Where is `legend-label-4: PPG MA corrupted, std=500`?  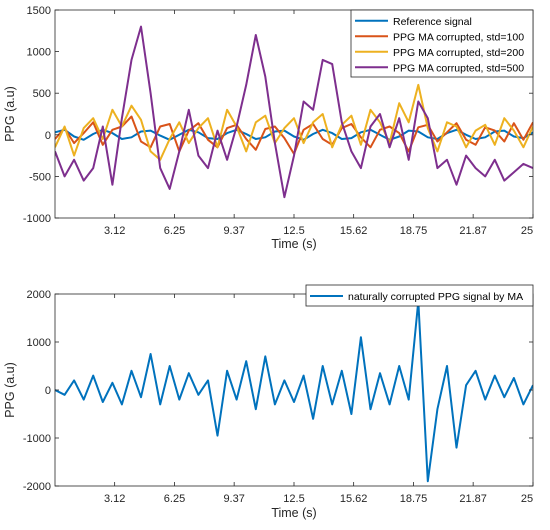 legend-label-4: PPG MA corrupted, std=500 is located at coordinates (458, 68).